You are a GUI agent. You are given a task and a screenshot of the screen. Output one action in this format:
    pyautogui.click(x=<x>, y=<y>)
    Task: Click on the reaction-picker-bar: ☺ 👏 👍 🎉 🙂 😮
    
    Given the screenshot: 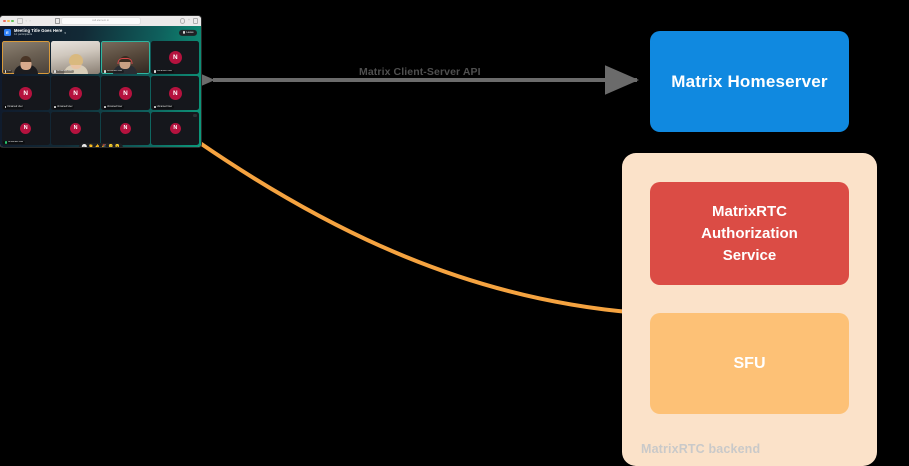 What is the action you would take?
    pyautogui.click(x=100, y=145)
    